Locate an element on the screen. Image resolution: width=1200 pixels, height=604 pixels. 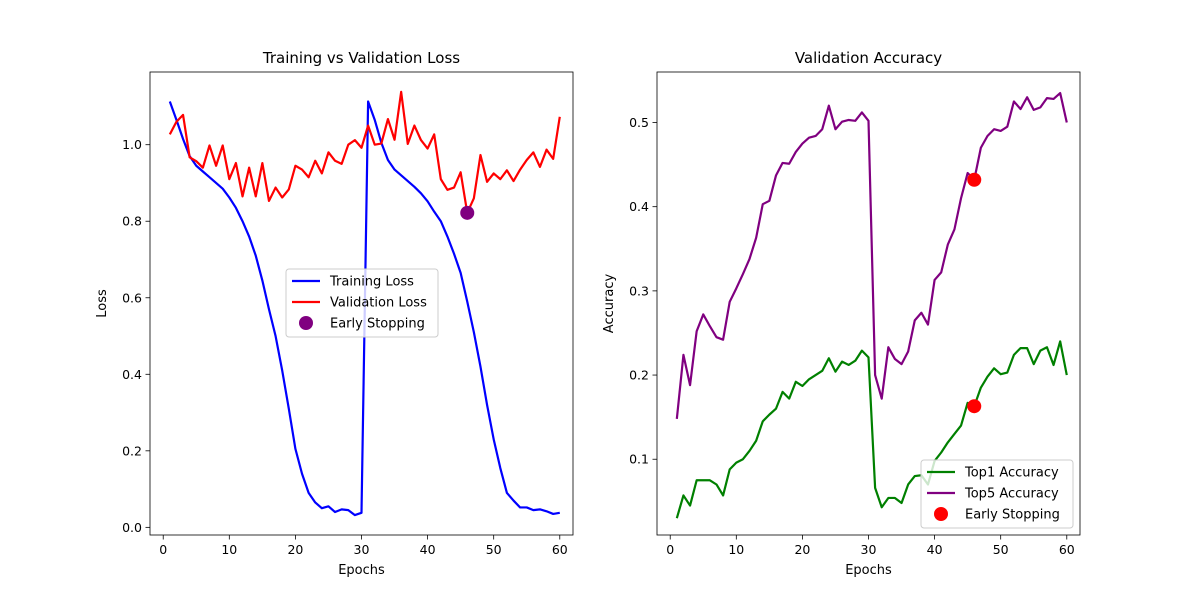
chart-title: Validation Accuracy is located at coordinates (868, 58).